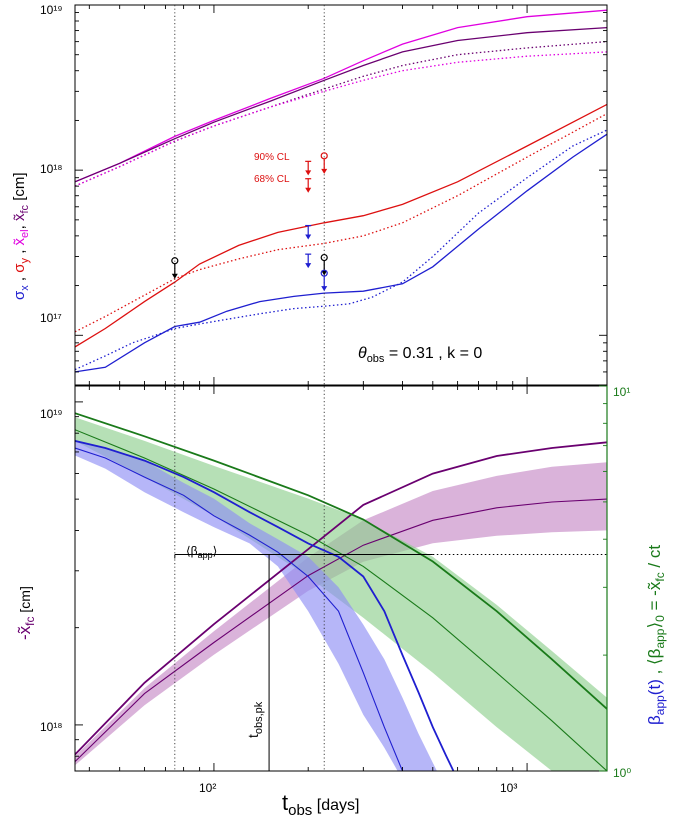  Describe the element at coordinates (255, 719) in the screenshot. I see `tpk-label: tobs,pk` at that location.